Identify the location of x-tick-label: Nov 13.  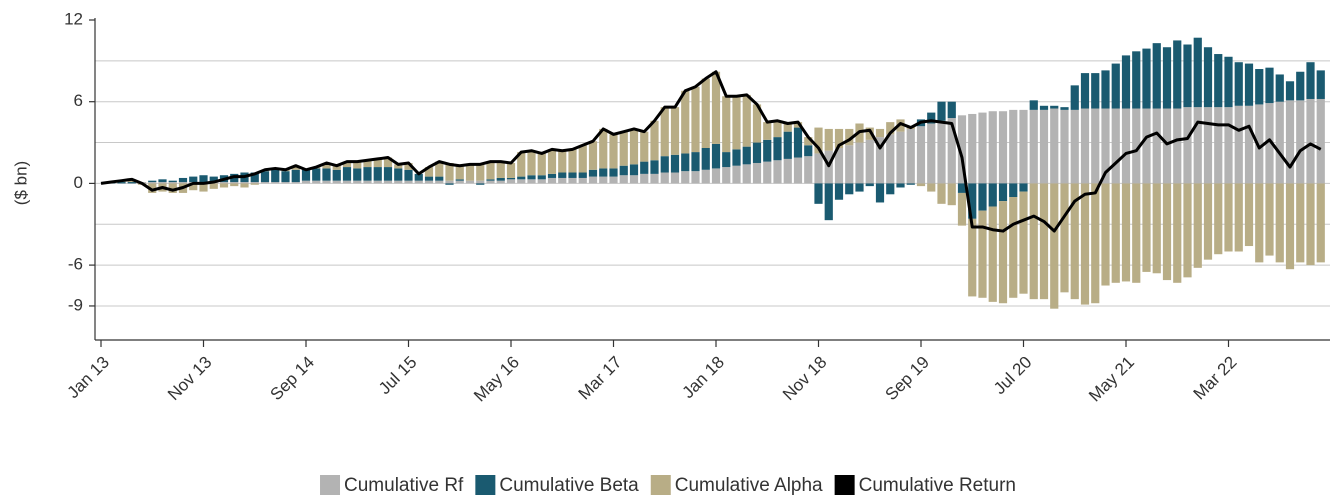
(190, 379).